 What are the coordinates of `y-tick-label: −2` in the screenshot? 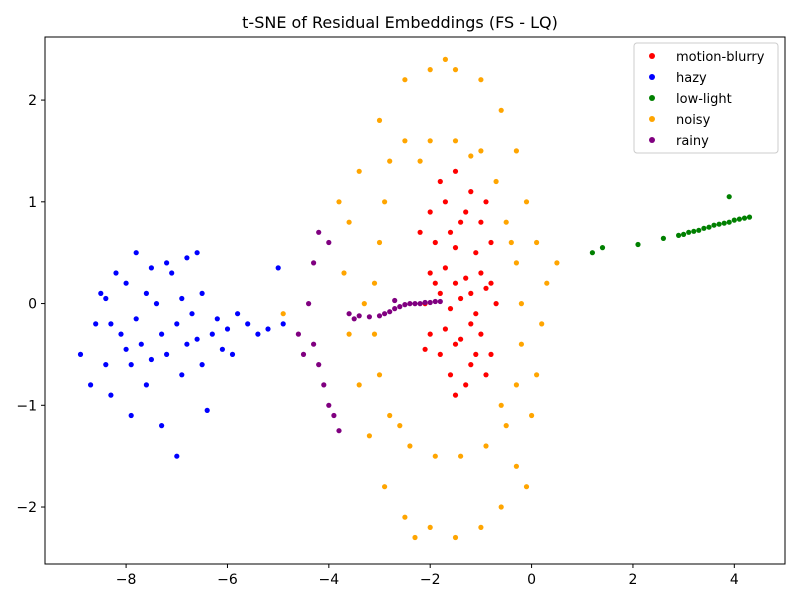 It's located at (26, 508).